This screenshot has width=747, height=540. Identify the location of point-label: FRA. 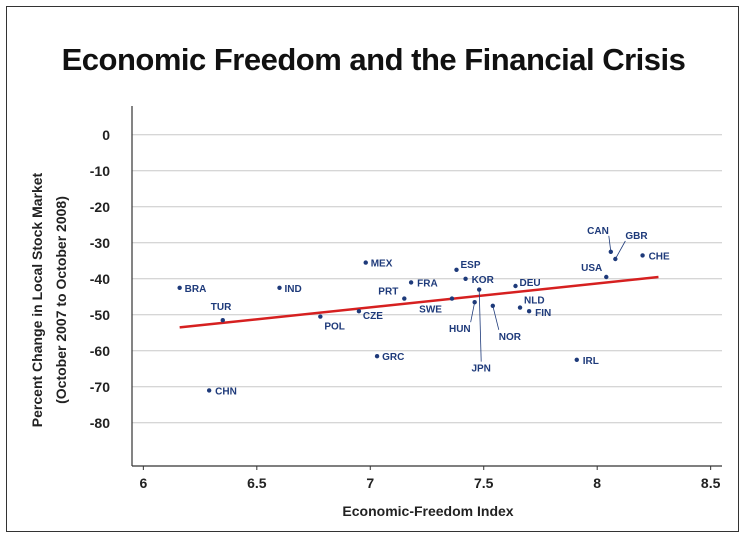
(427, 283).